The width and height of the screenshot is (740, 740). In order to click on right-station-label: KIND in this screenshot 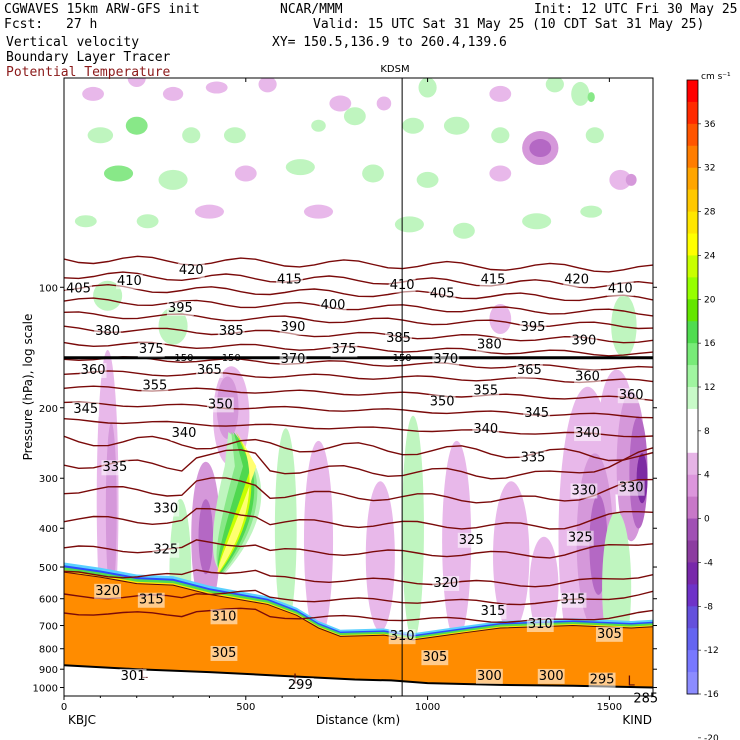, I will do `click(637, 720)`.